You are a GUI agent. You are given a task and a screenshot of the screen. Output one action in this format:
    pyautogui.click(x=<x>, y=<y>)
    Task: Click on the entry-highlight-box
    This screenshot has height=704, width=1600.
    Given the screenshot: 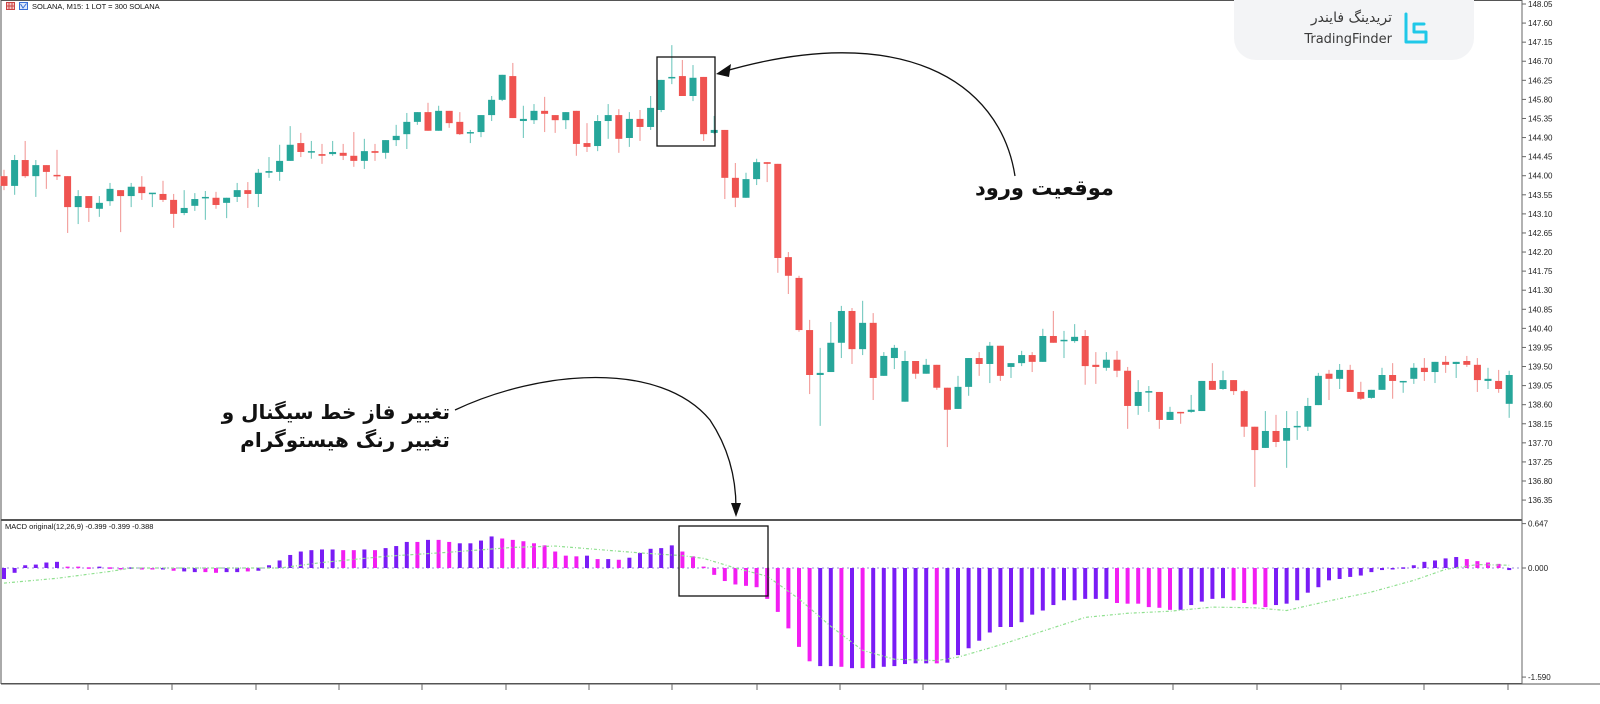 What is the action you would take?
    pyautogui.click(x=686, y=101)
    